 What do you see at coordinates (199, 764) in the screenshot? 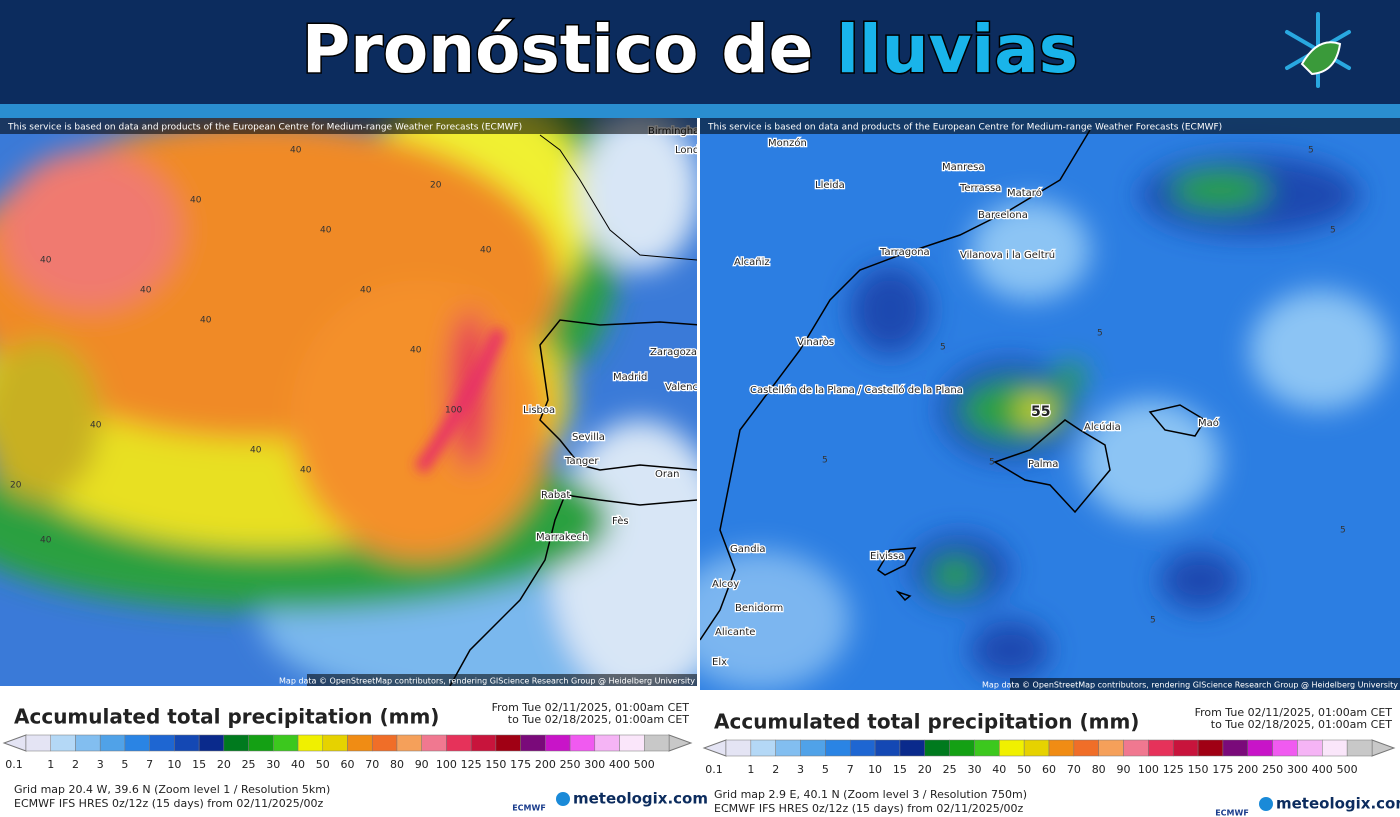
I see `scale-label: 15` at bounding box center [199, 764].